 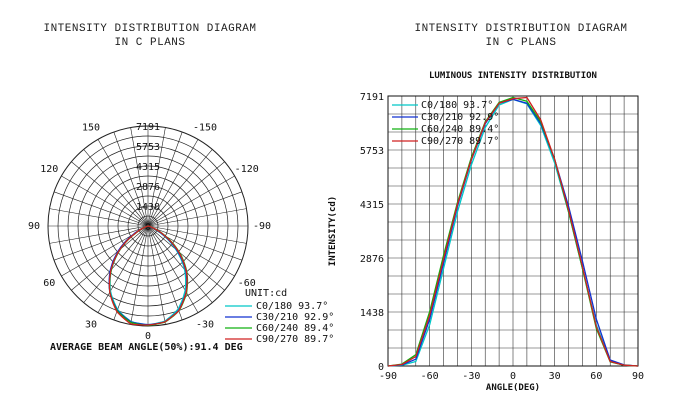 What do you see at coordinates (457, 105) in the screenshot?
I see `line-legend-label: C0/180 93.7°` at bounding box center [457, 105].